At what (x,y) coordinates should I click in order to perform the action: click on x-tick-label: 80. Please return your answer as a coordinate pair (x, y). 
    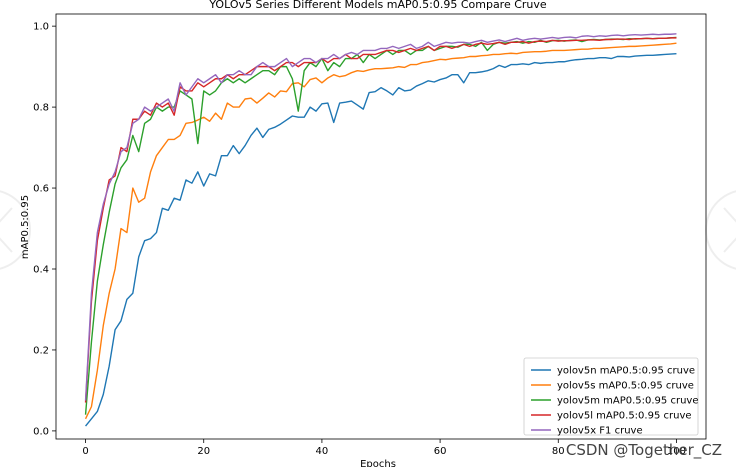
    Looking at the image, I should click on (558, 451).